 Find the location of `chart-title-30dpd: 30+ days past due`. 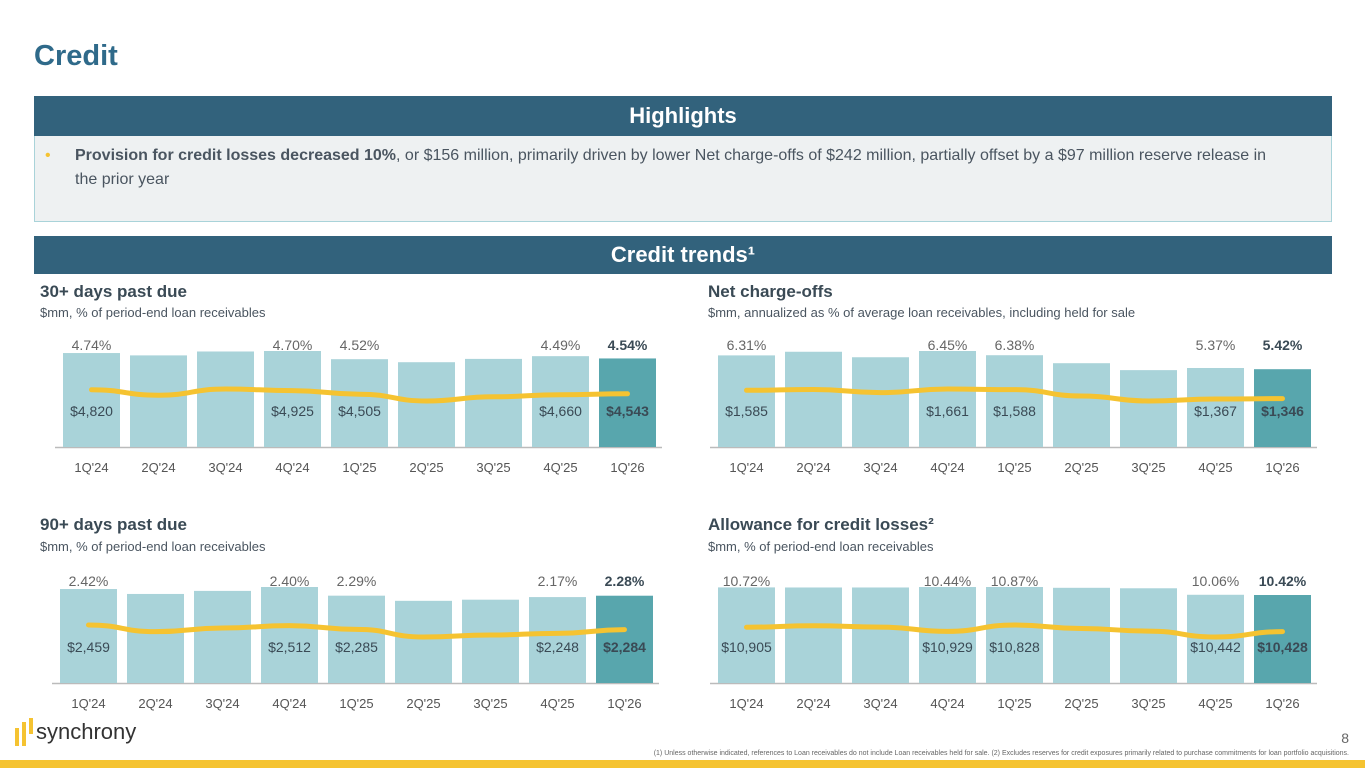

chart-title-30dpd: 30+ days past due is located at coordinates (113, 291).